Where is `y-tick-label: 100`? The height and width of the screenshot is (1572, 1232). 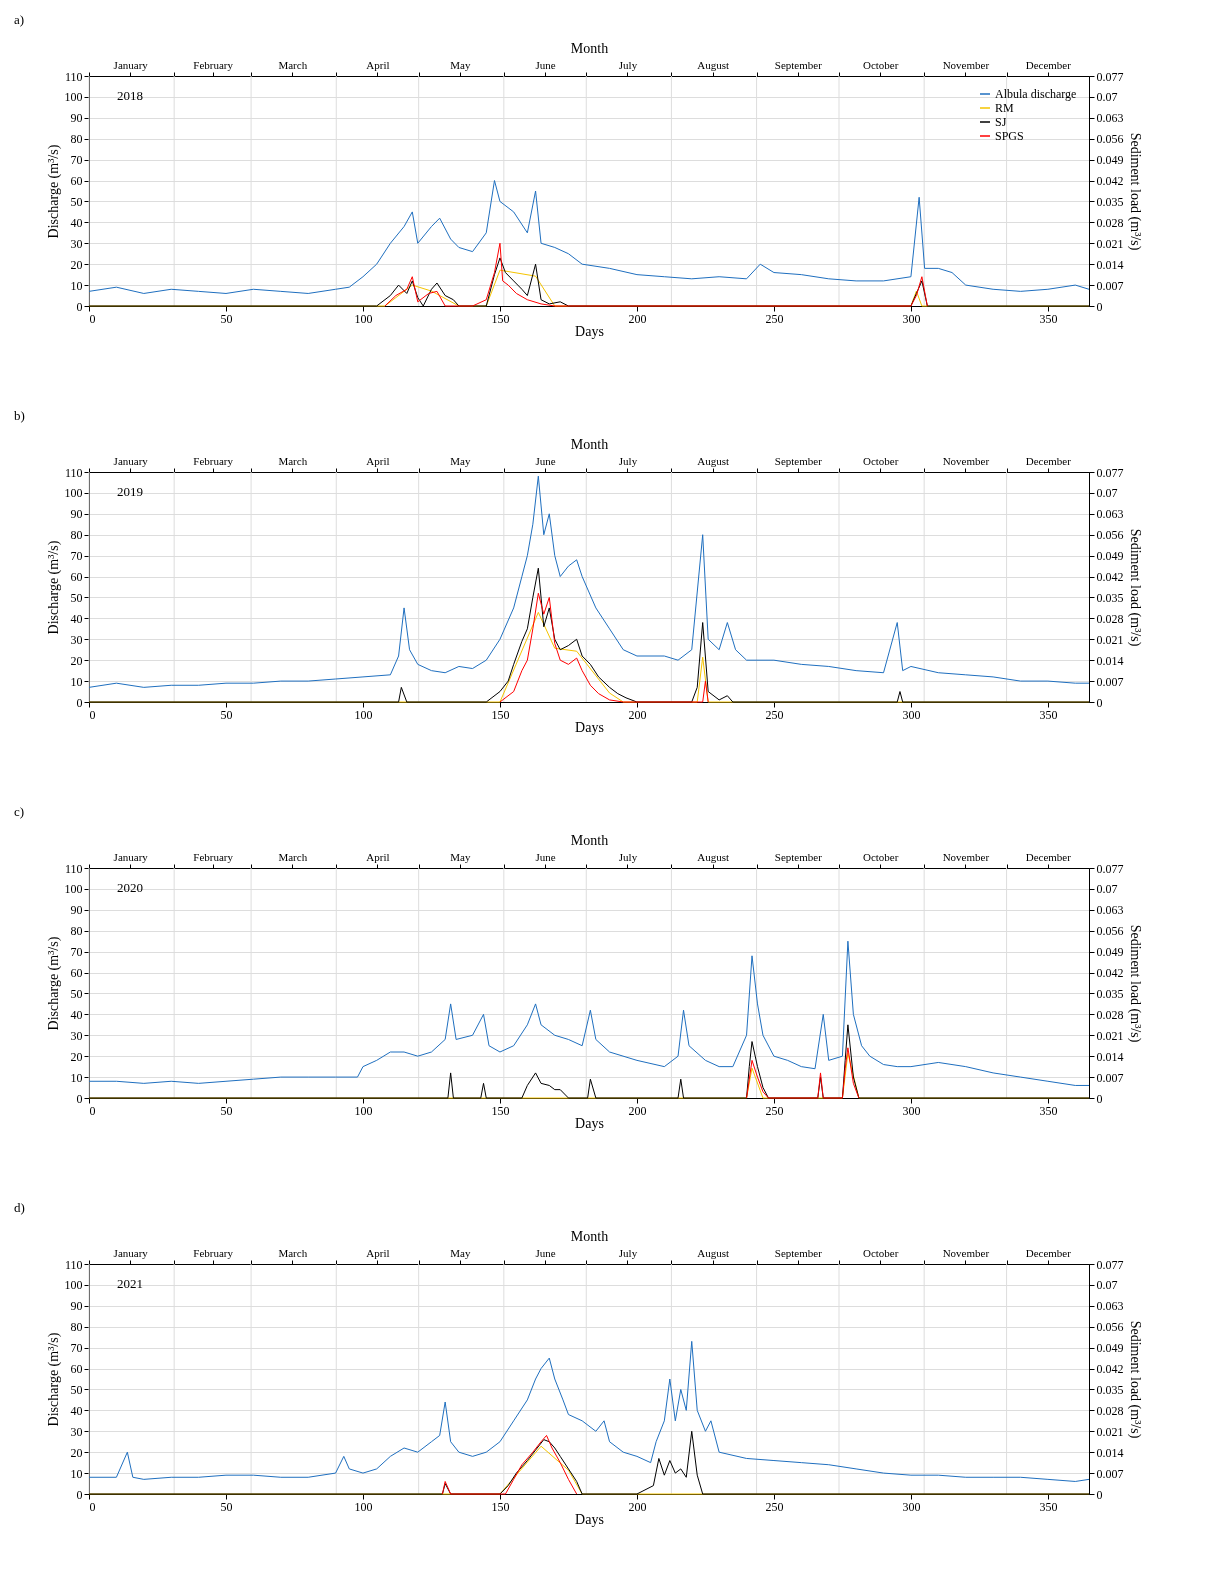
y-tick-label: 100 is located at coordinates (73, 97).